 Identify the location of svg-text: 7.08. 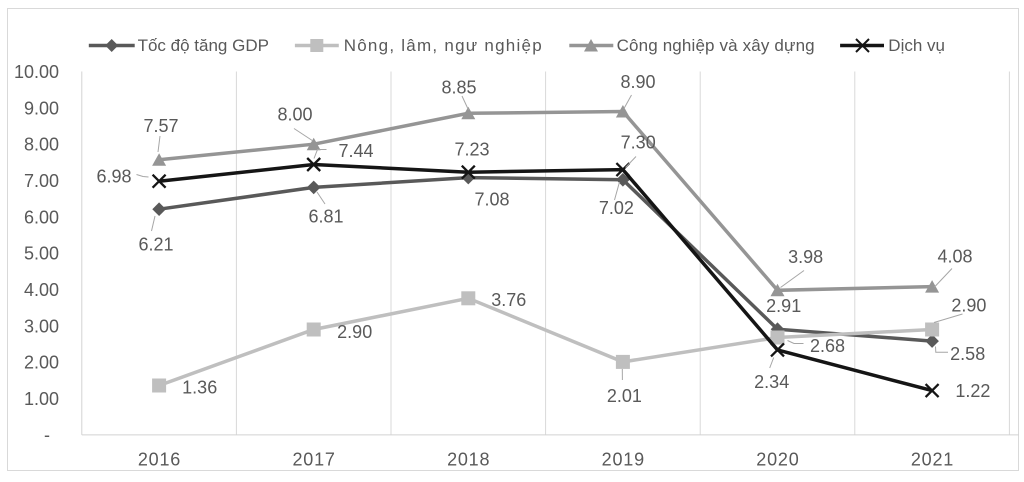
(491, 200).